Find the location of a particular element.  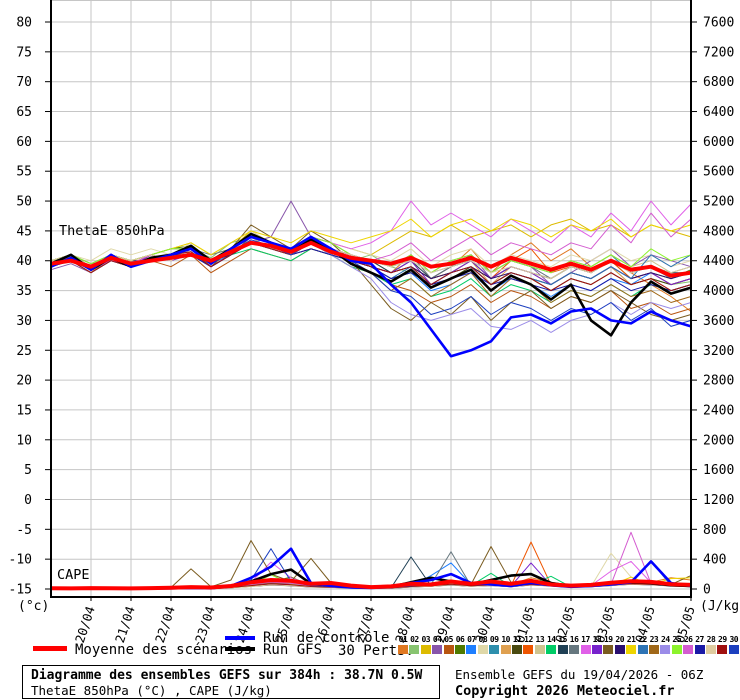

run-info: Ensemble GEFS du 19/04/2026 - 06Z is located at coordinates (579, 674).